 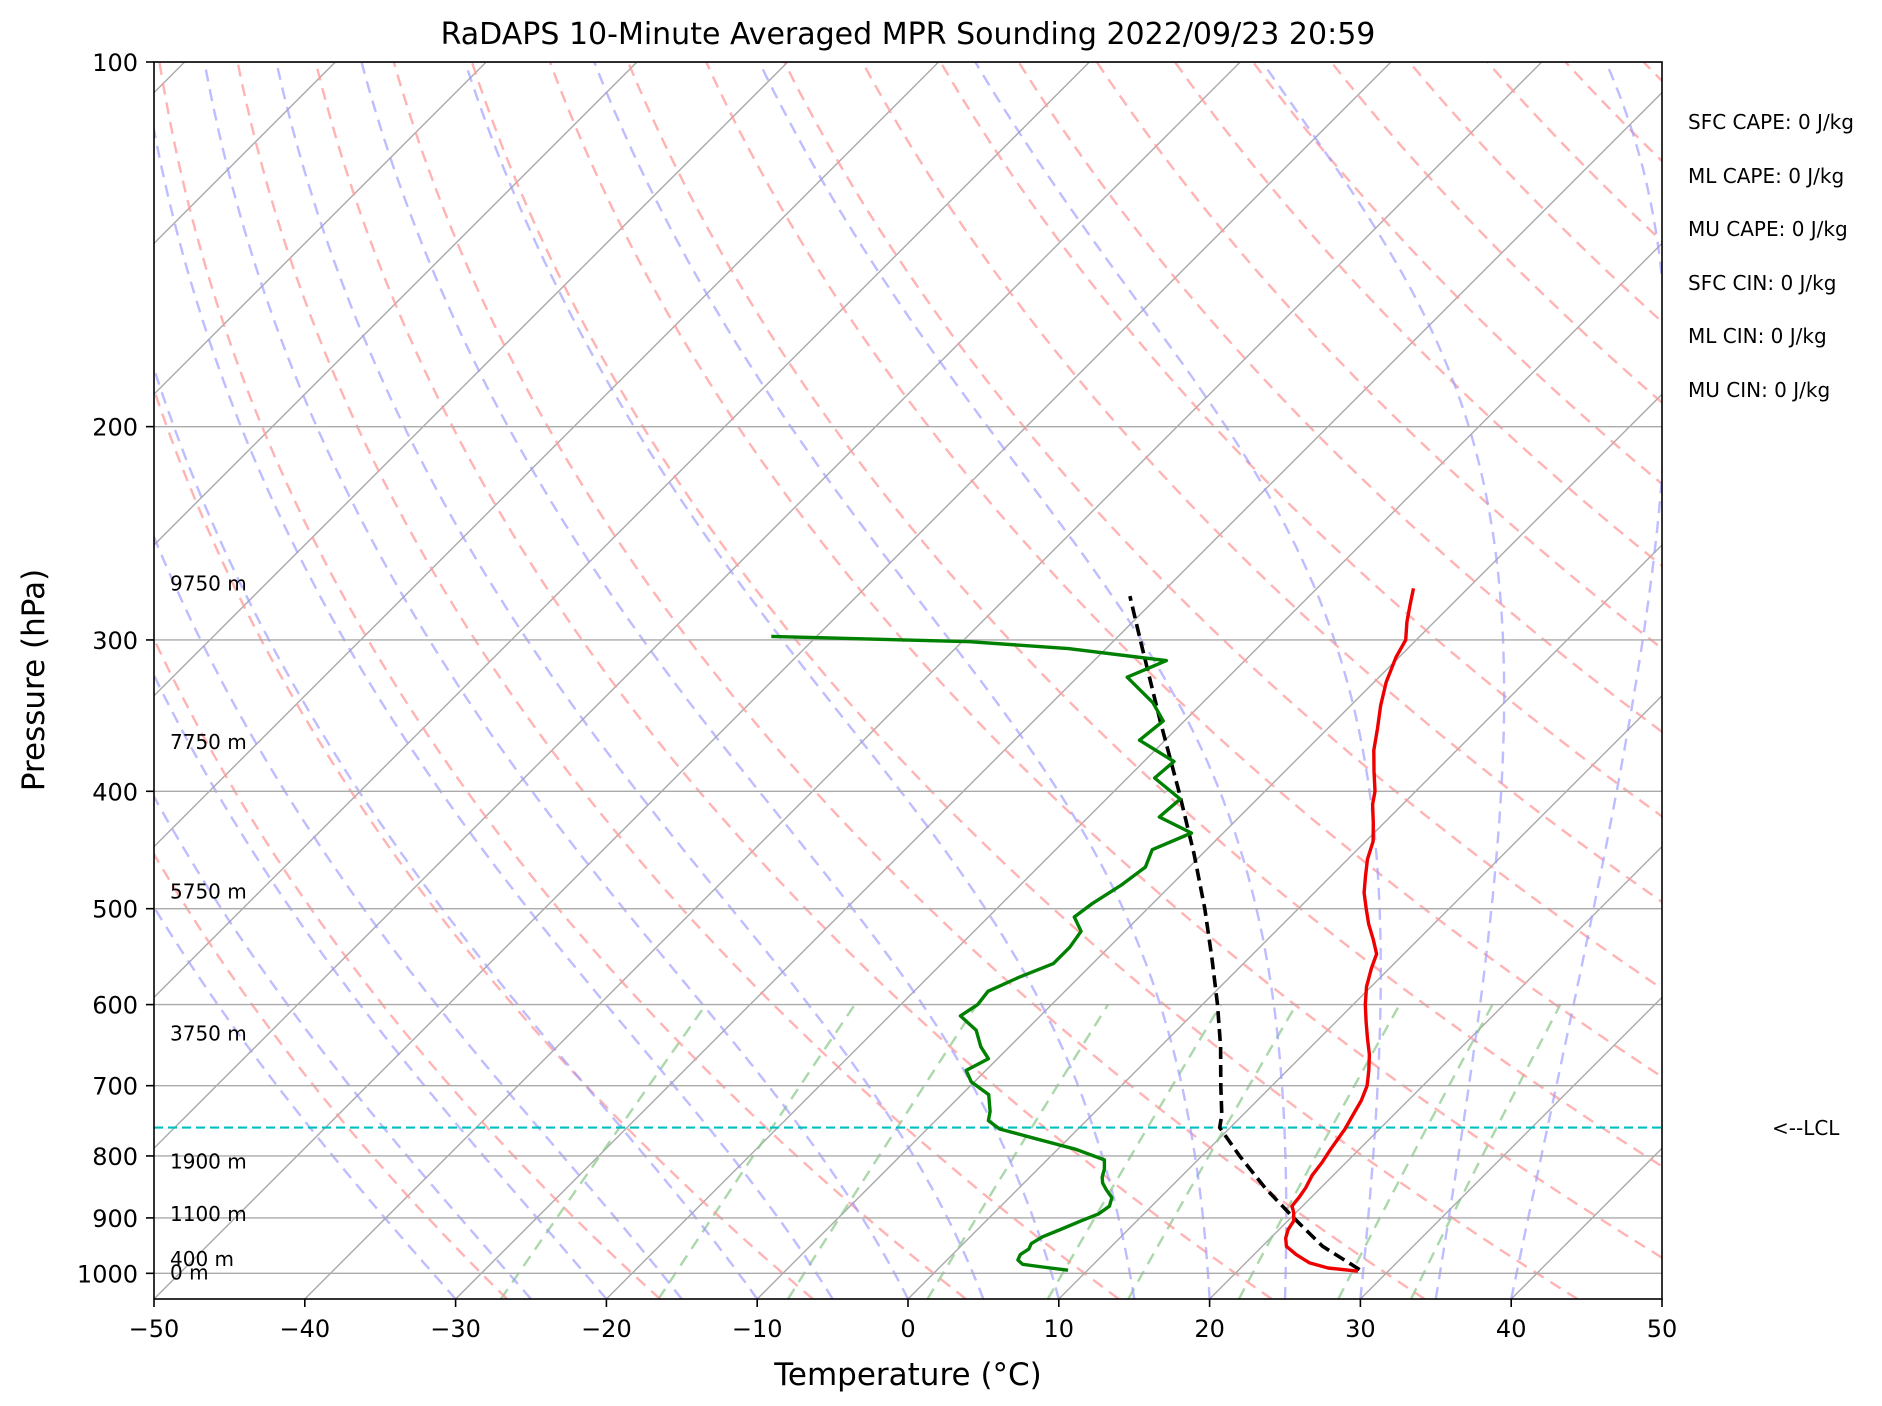 I want to click on x-tick-label: −10, so click(x=757, y=1329).